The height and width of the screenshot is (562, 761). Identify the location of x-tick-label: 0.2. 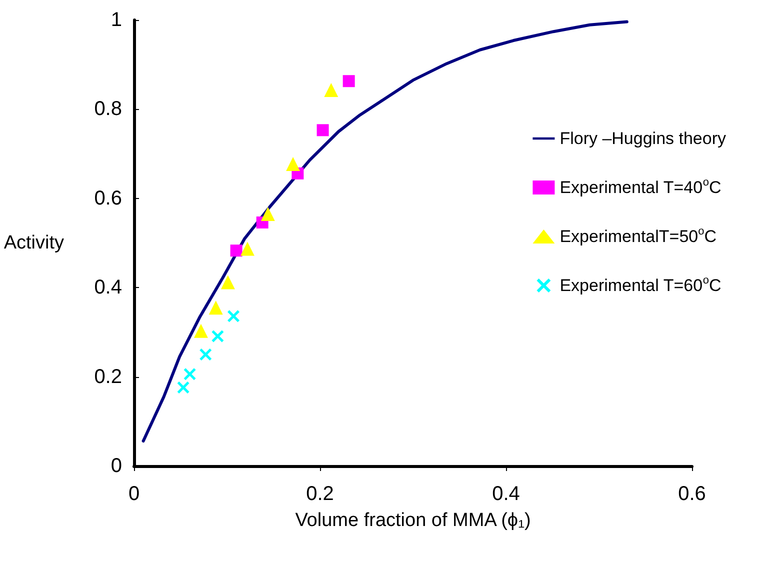
(320, 494).